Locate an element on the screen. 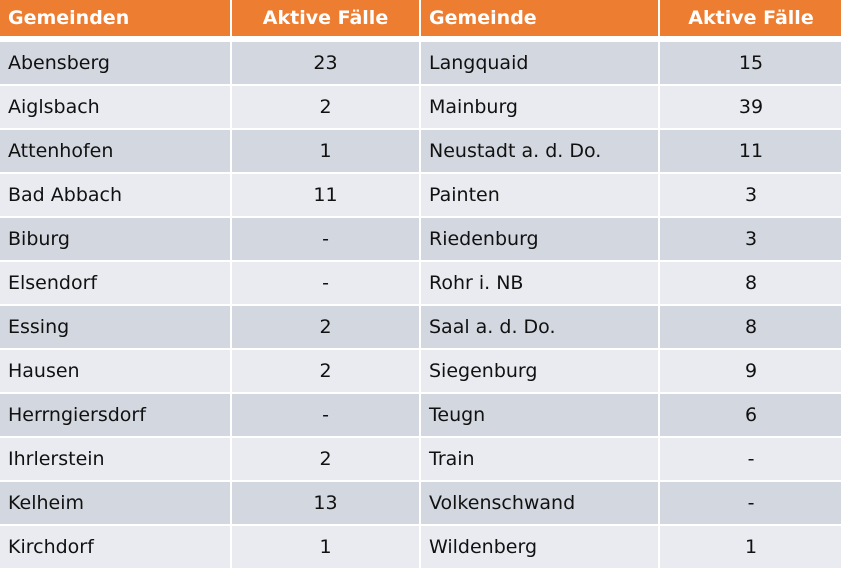  municipality-cell: Biburg is located at coordinates (116, 239).